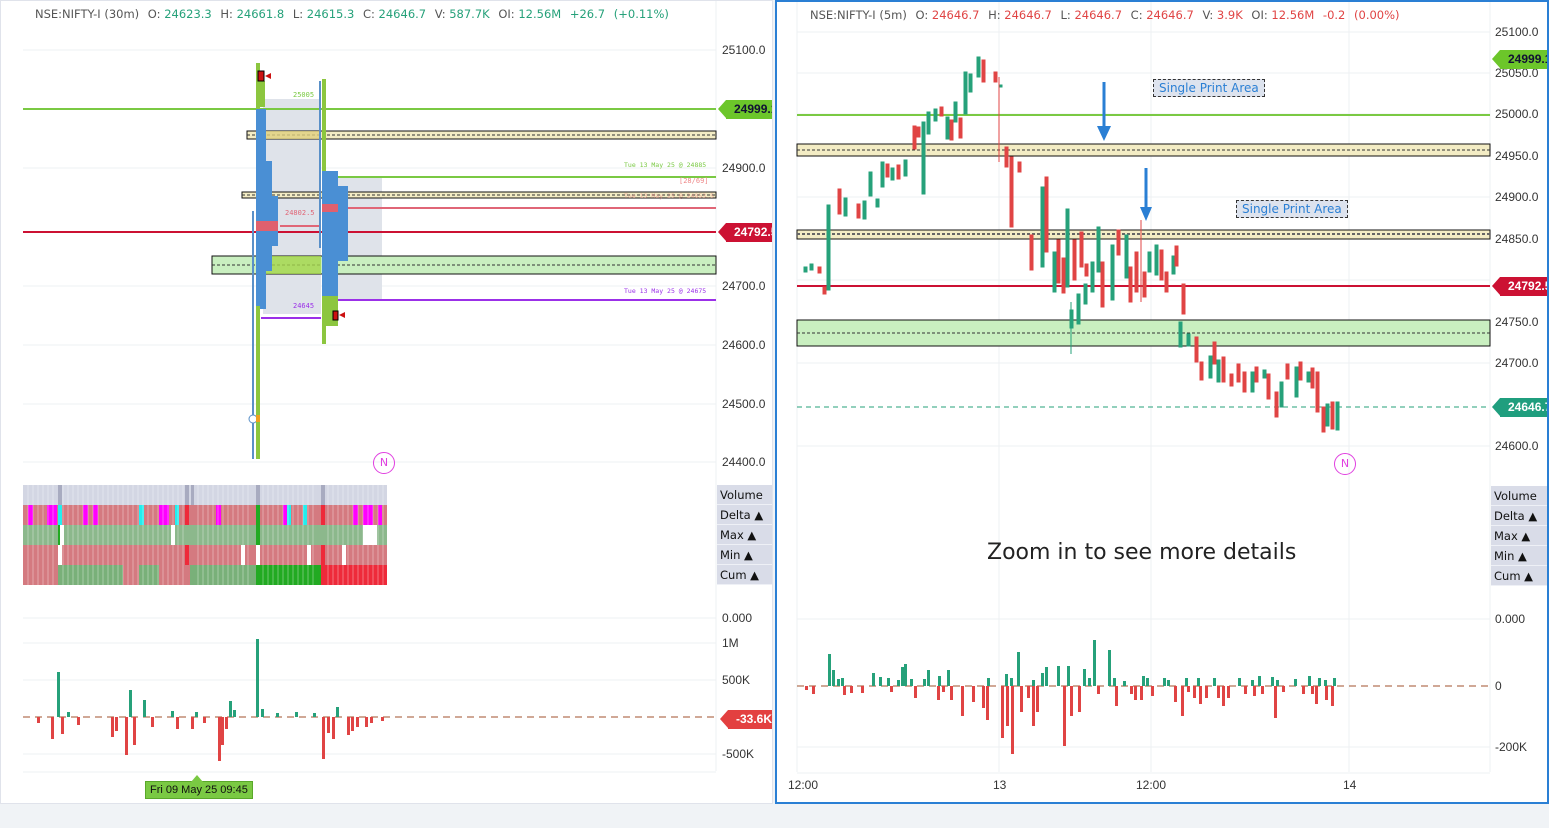  What do you see at coordinates (1517, 156) in the screenshot?
I see `svg-text: 24950.0` at bounding box center [1517, 156].